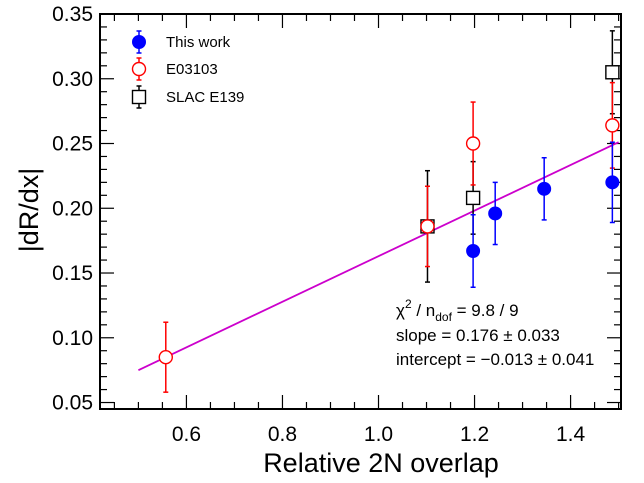 This screenshot has width=644, height=483. What do you see at coordinates (485, 310) in the screenshot?
I see `chi2-part: = 9.8 / 9` at bounding box center [485, 310].